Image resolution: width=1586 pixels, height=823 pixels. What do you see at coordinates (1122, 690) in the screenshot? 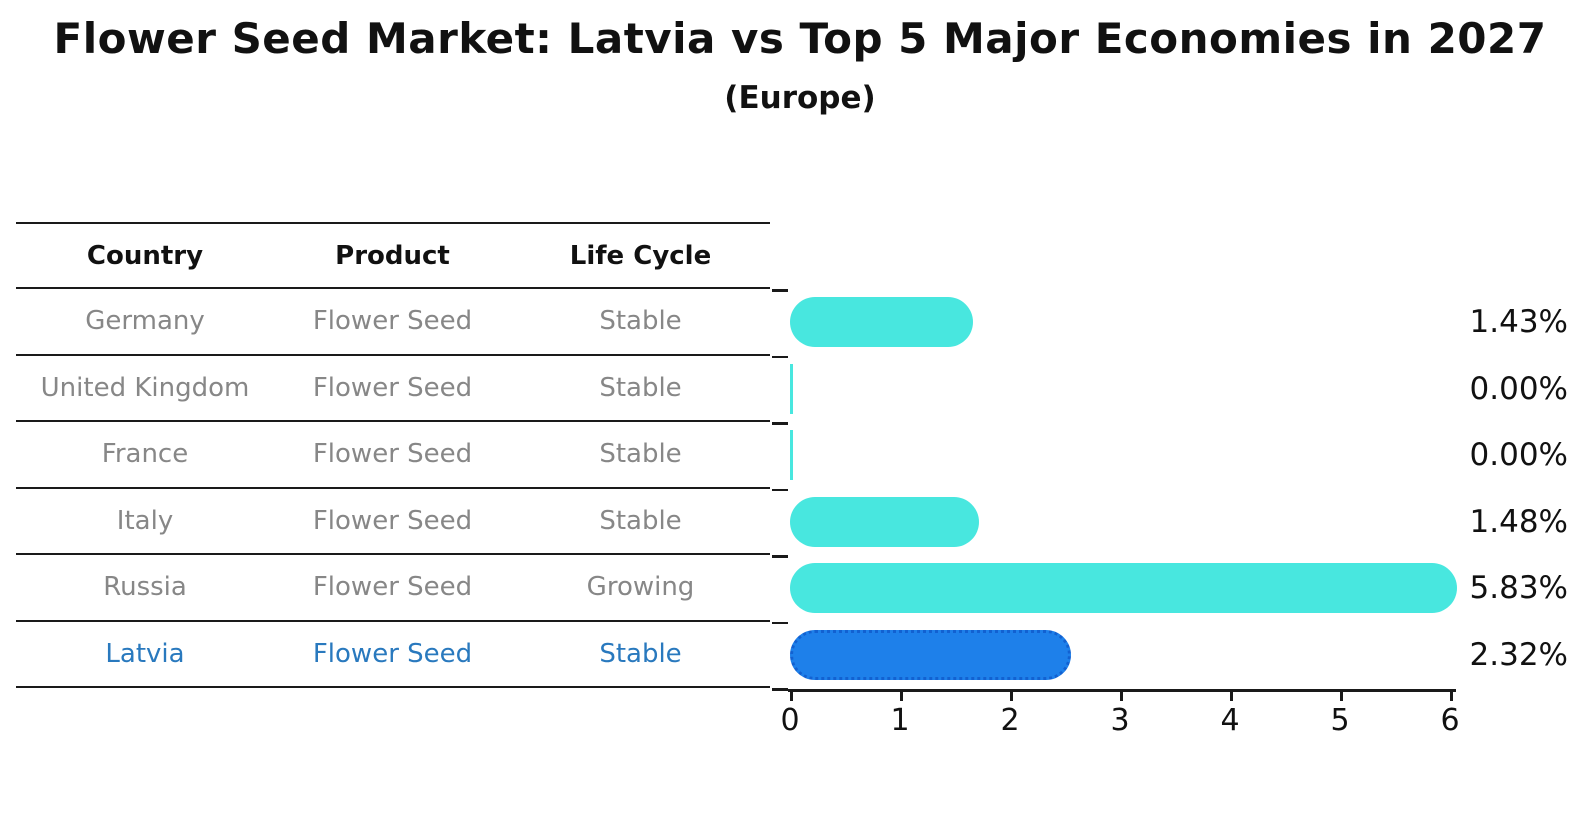
I see `x-axis-line` at bounding box center [1122, 690].